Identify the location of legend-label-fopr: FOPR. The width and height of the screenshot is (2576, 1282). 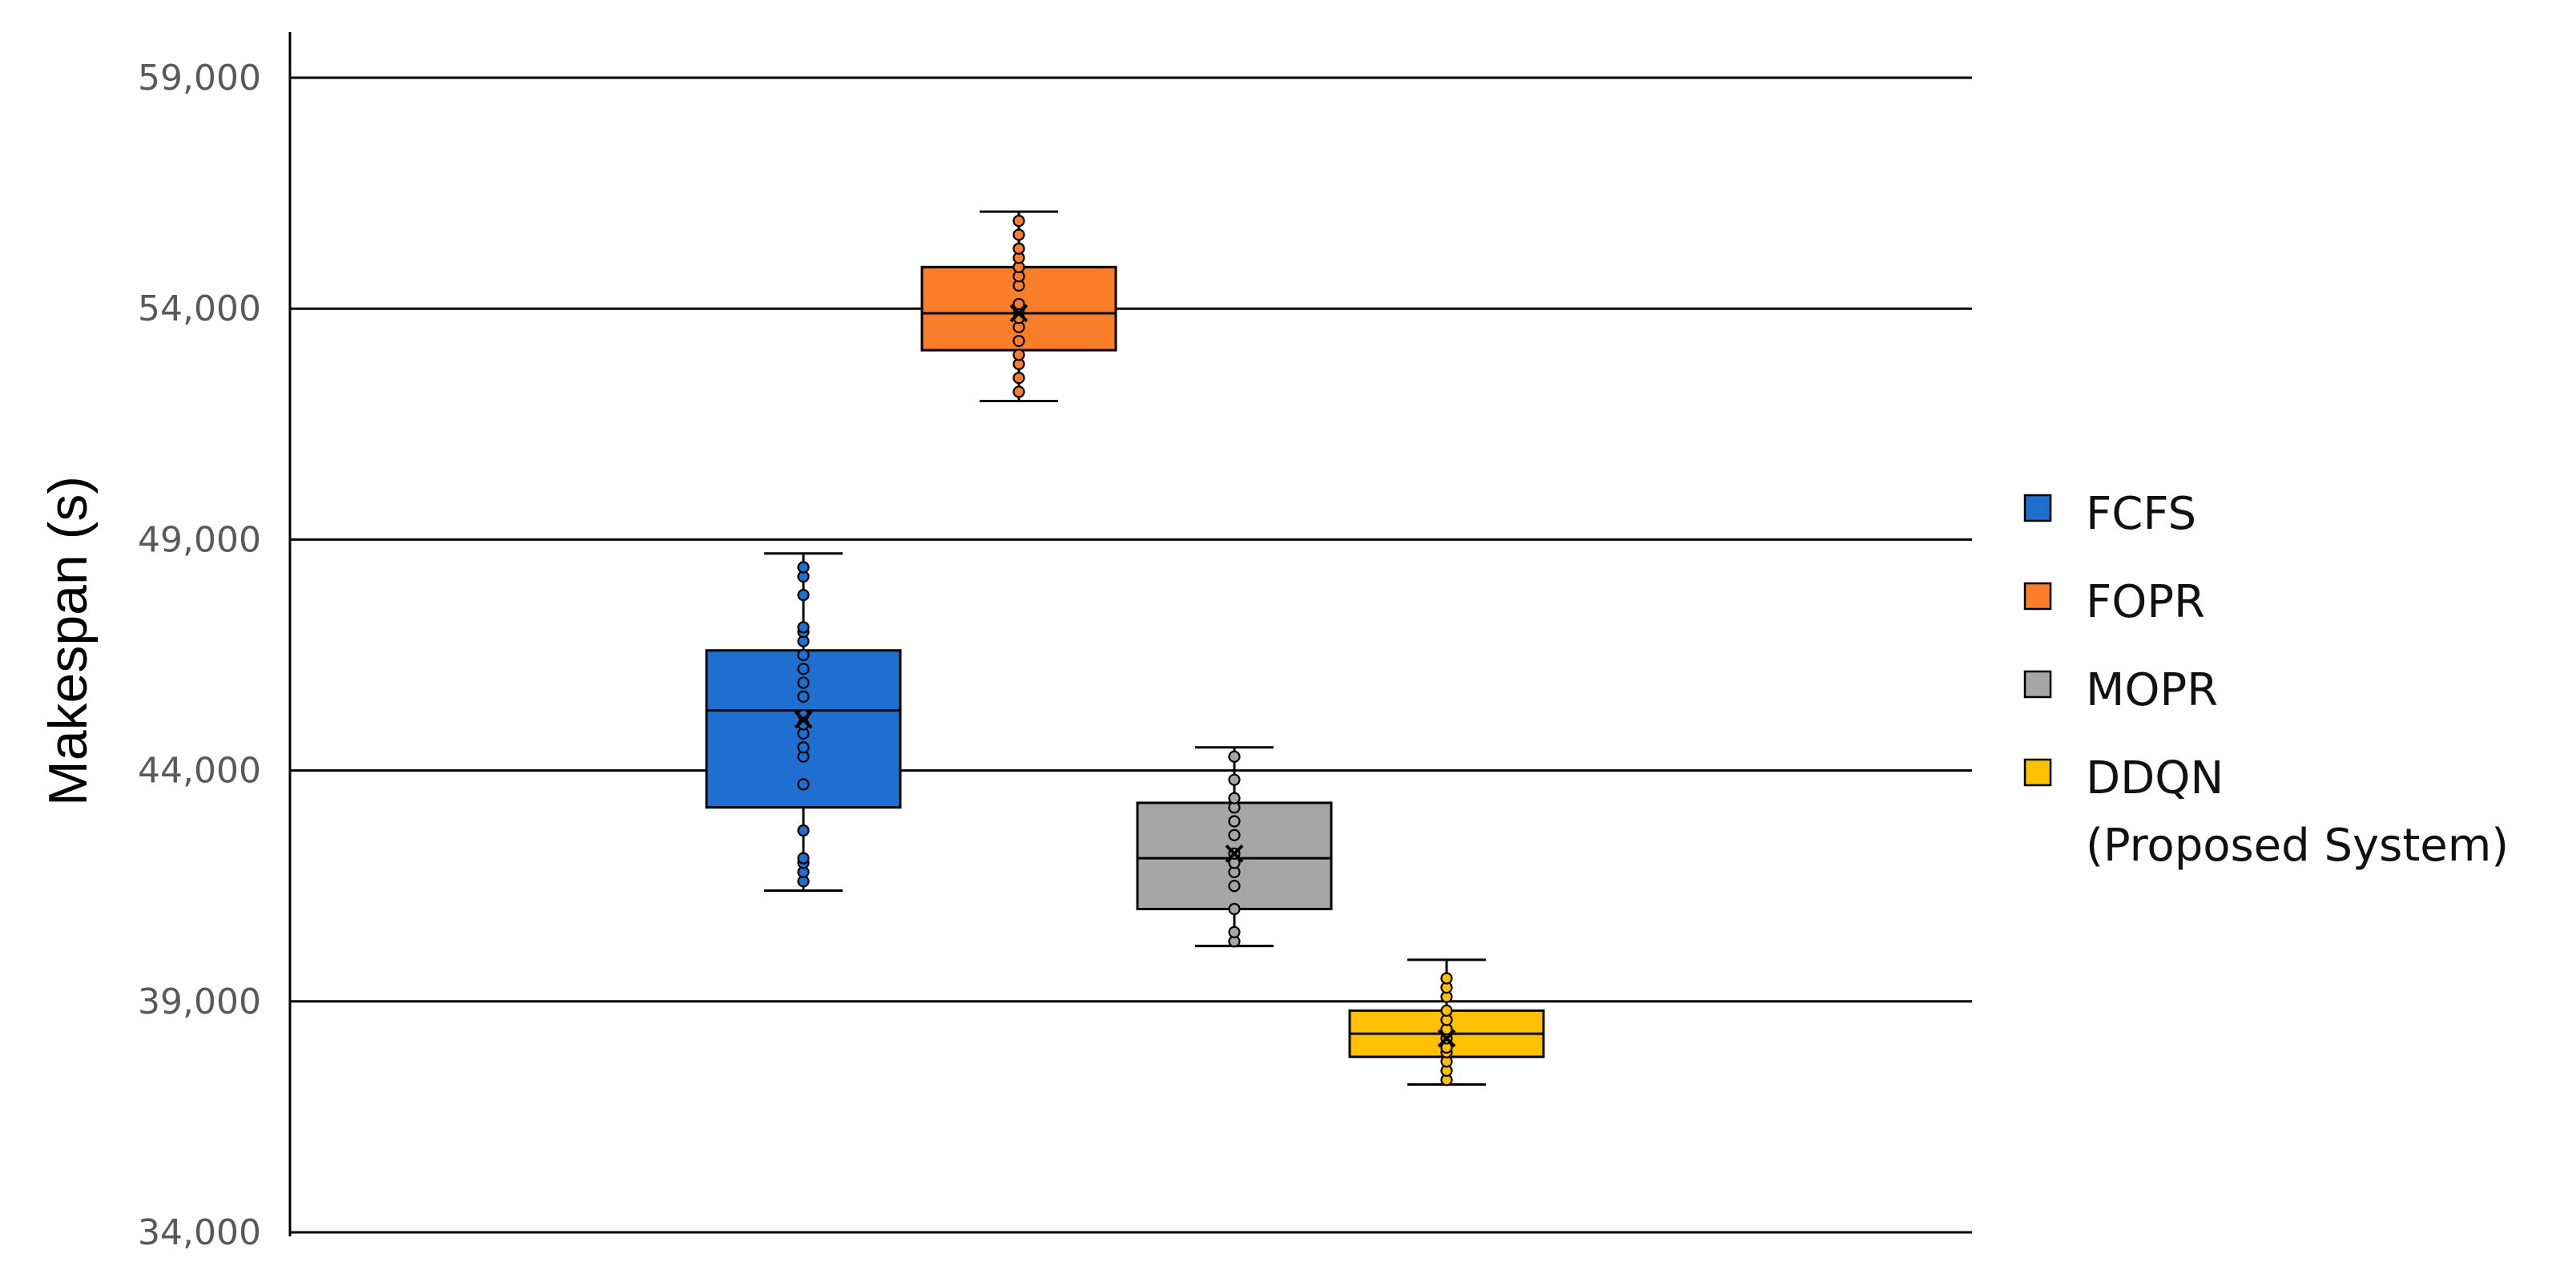
(2145, 602).